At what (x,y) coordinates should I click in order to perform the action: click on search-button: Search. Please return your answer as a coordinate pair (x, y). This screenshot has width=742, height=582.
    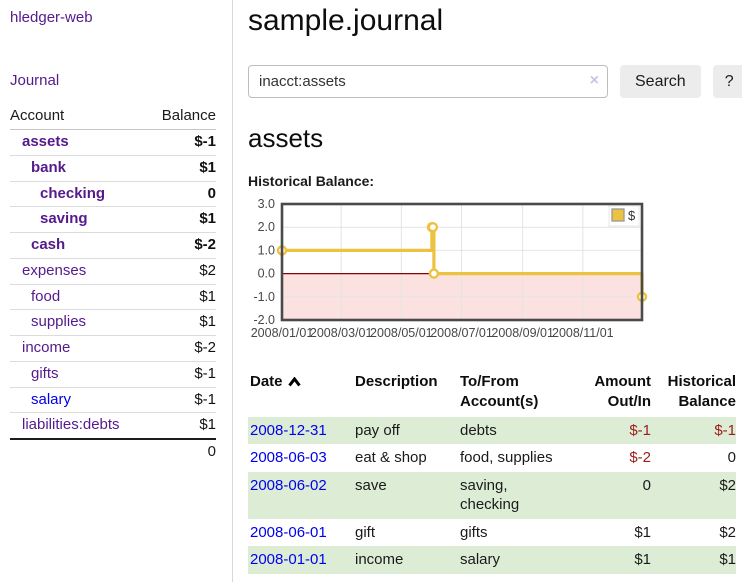
    Looking at the image, I should click on (660, 81).